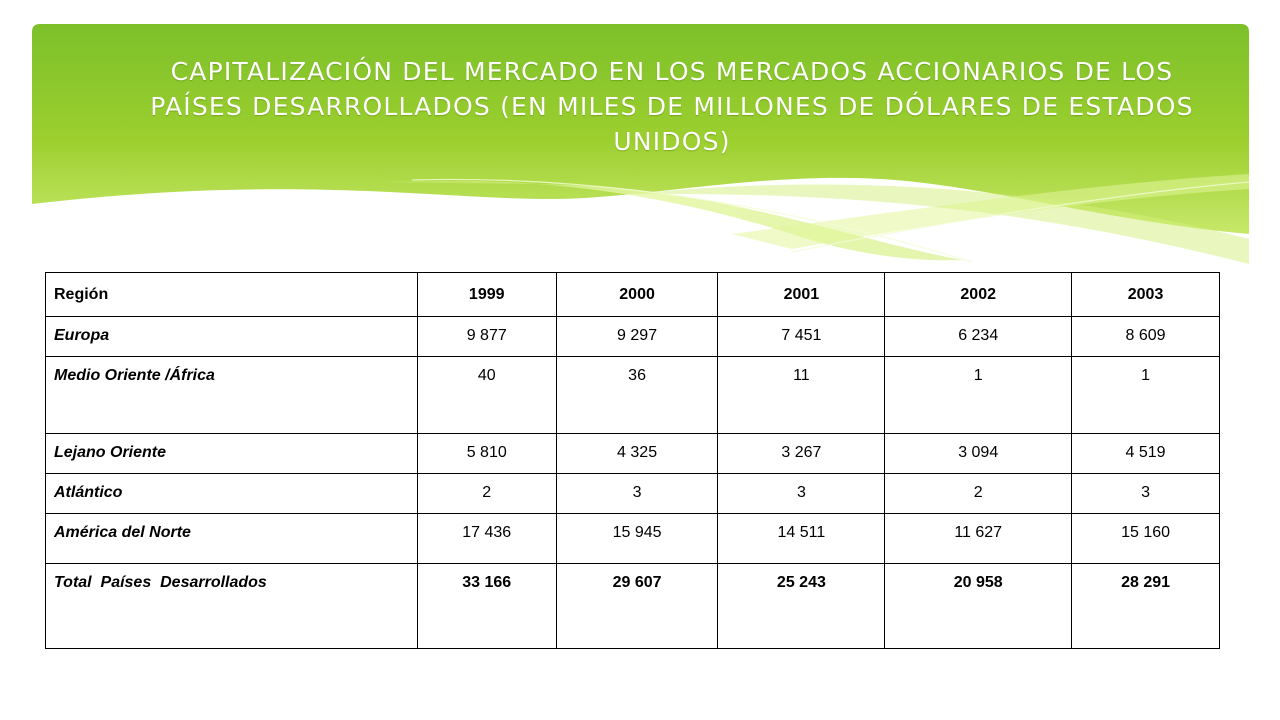 This screenshot has height=720, width=1280. Describe the element at coordinates (637, 336) in the screenshot. I see `value-cell: 9 297` at that location.